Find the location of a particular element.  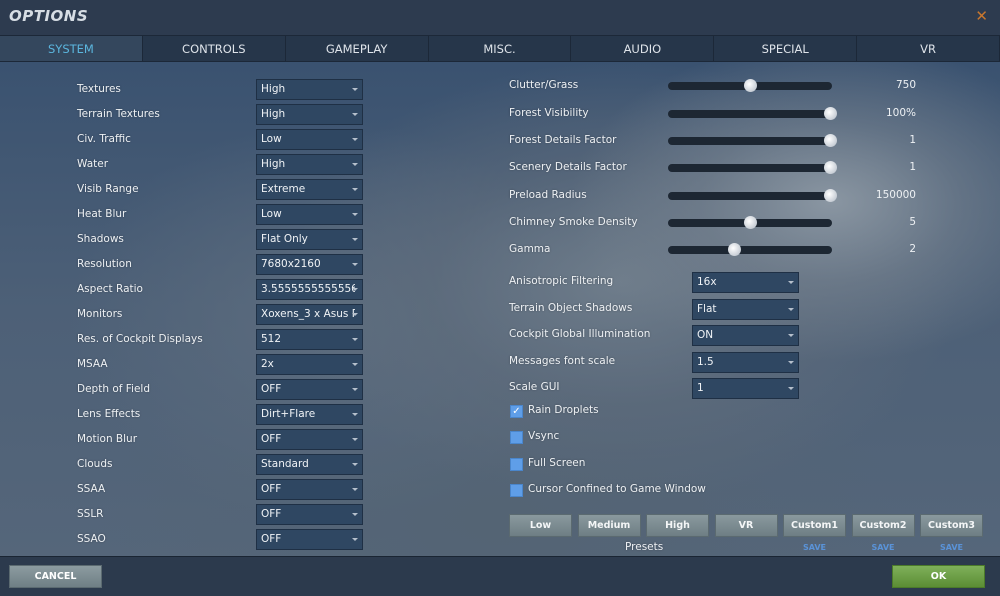

setting-dropdown: Dirt+Flare is located at coordinates (309, 414).